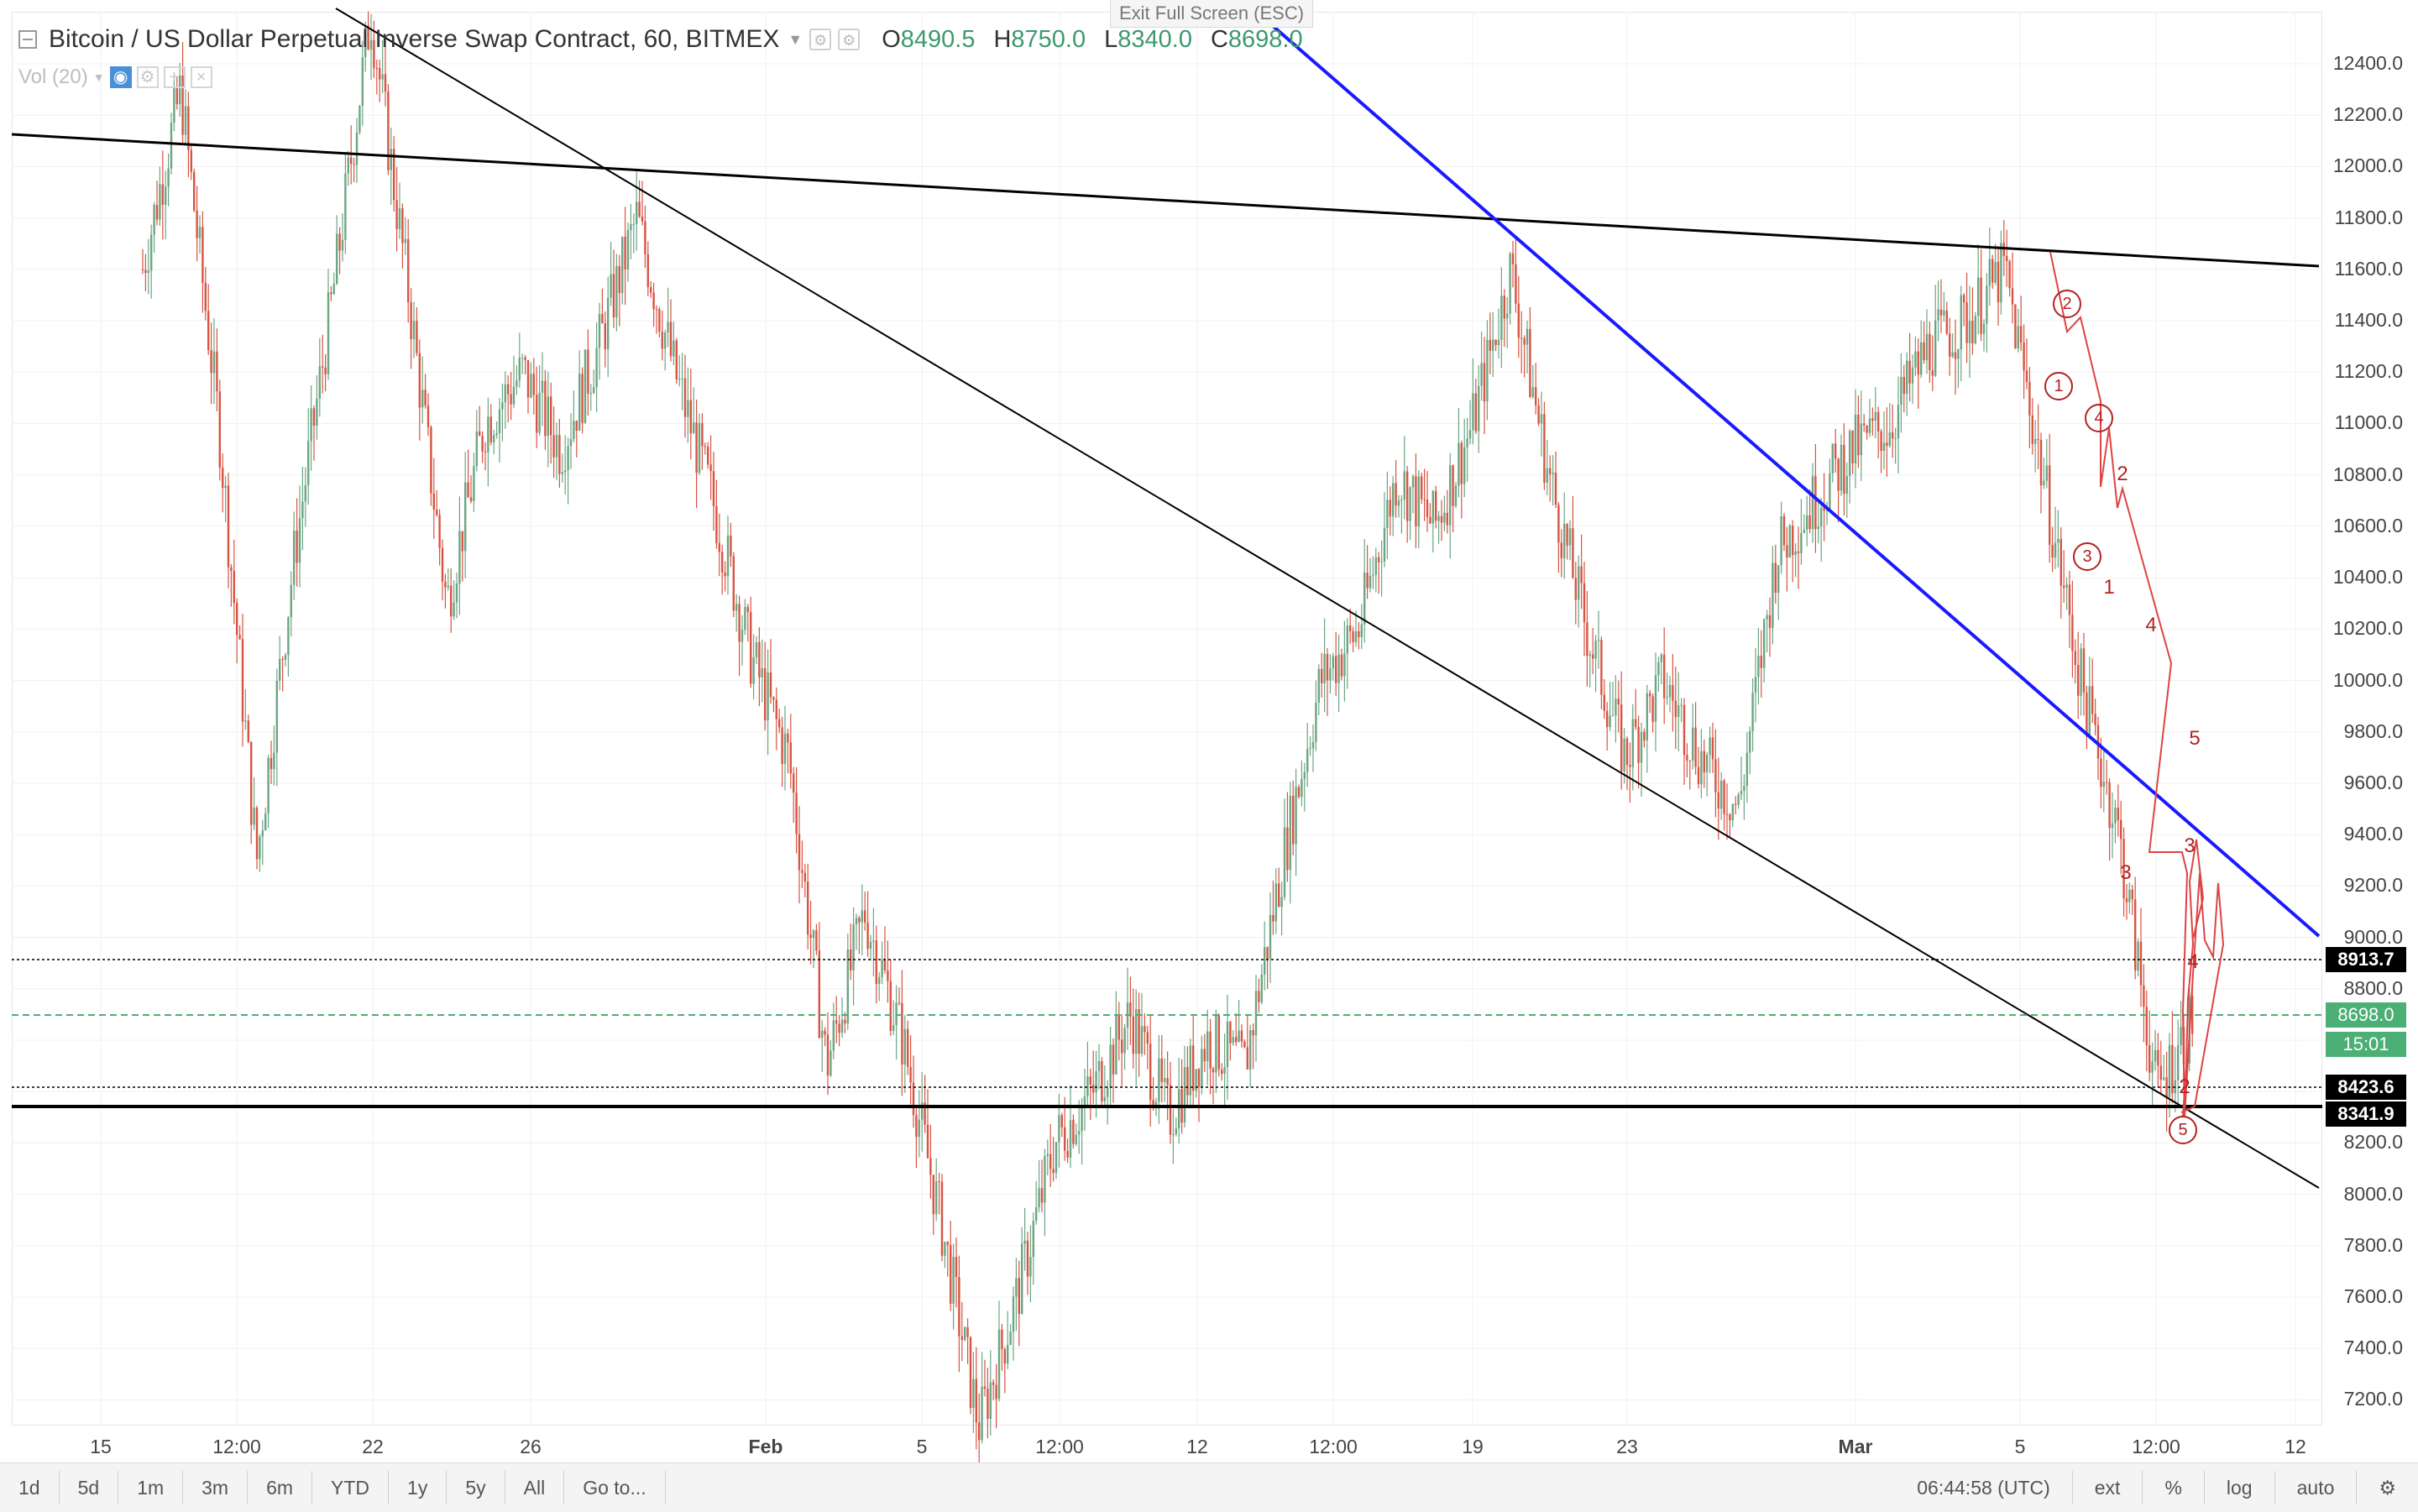 The width and height of the screenshot is (2418, 1512). Describe the element at coordinates (2195, 738) in the screenshot. I see `wave-label-5: 5` at that location.